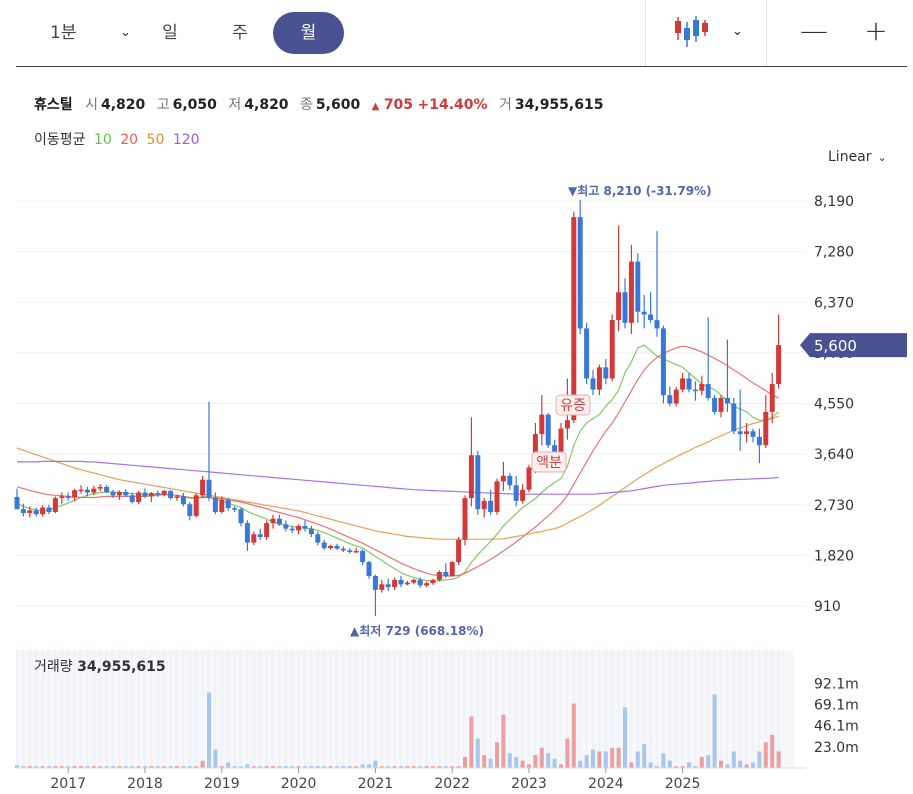 The height and width of the screenshot is (794, 913). I want to click on x-tick-label: 2025, so click(683, 784).